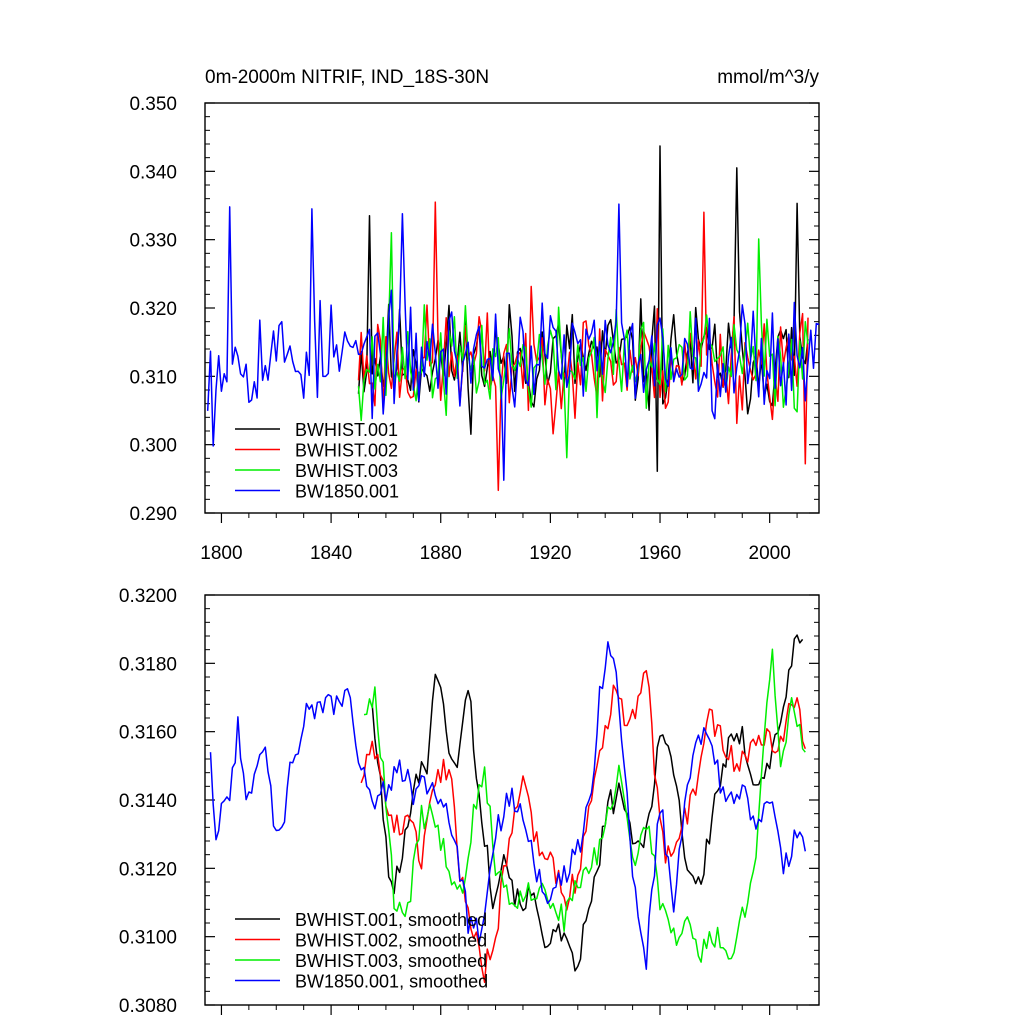 The width and height of the screenshot is (1024, 1029). I want to click on legend-label: BW1850.001, smoothed, so click(391, 982).